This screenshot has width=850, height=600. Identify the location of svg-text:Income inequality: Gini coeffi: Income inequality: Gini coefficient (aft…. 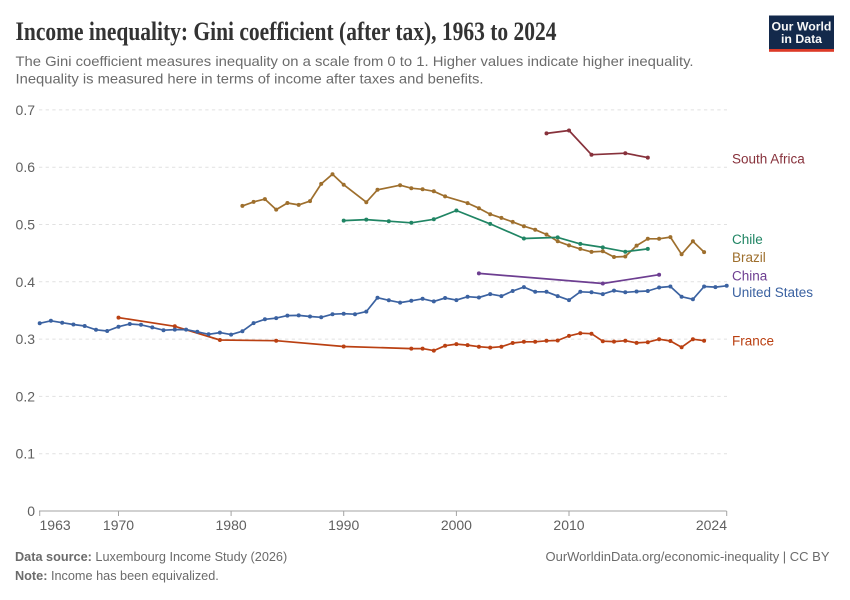
(286, 31).